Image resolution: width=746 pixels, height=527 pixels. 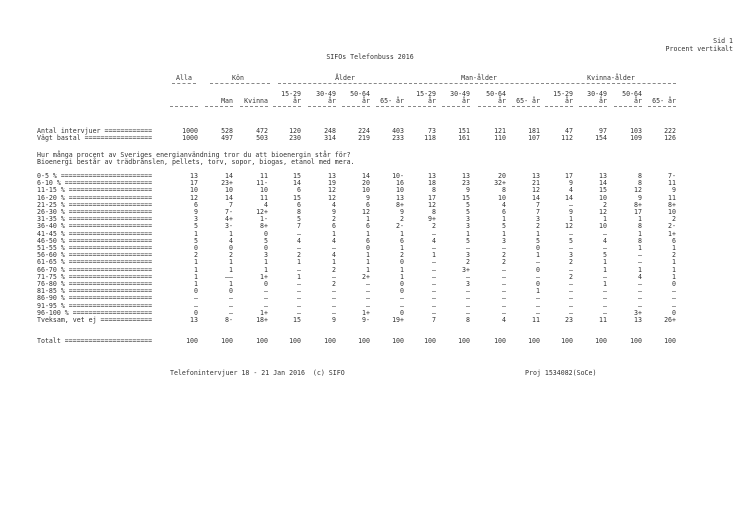 What do you see at coordinates (536, 183) in the screenshot?
I see `table-row-cell: 21` at bounding box center [536, 183].